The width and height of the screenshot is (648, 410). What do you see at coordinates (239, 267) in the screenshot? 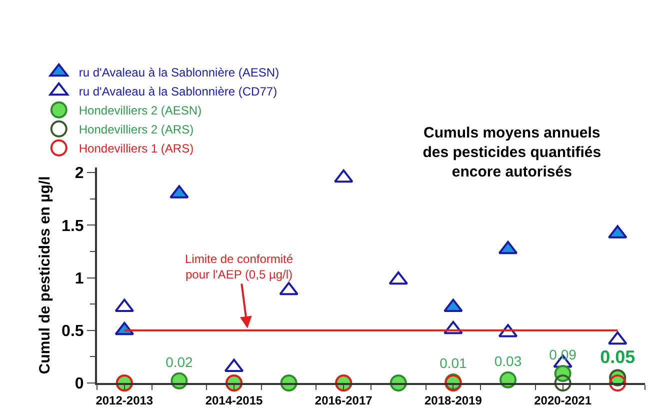
I see `ref-line-label: Limite de conformité pour l'AEP (0,5 µg/l)` at bounding box center [239, 267].